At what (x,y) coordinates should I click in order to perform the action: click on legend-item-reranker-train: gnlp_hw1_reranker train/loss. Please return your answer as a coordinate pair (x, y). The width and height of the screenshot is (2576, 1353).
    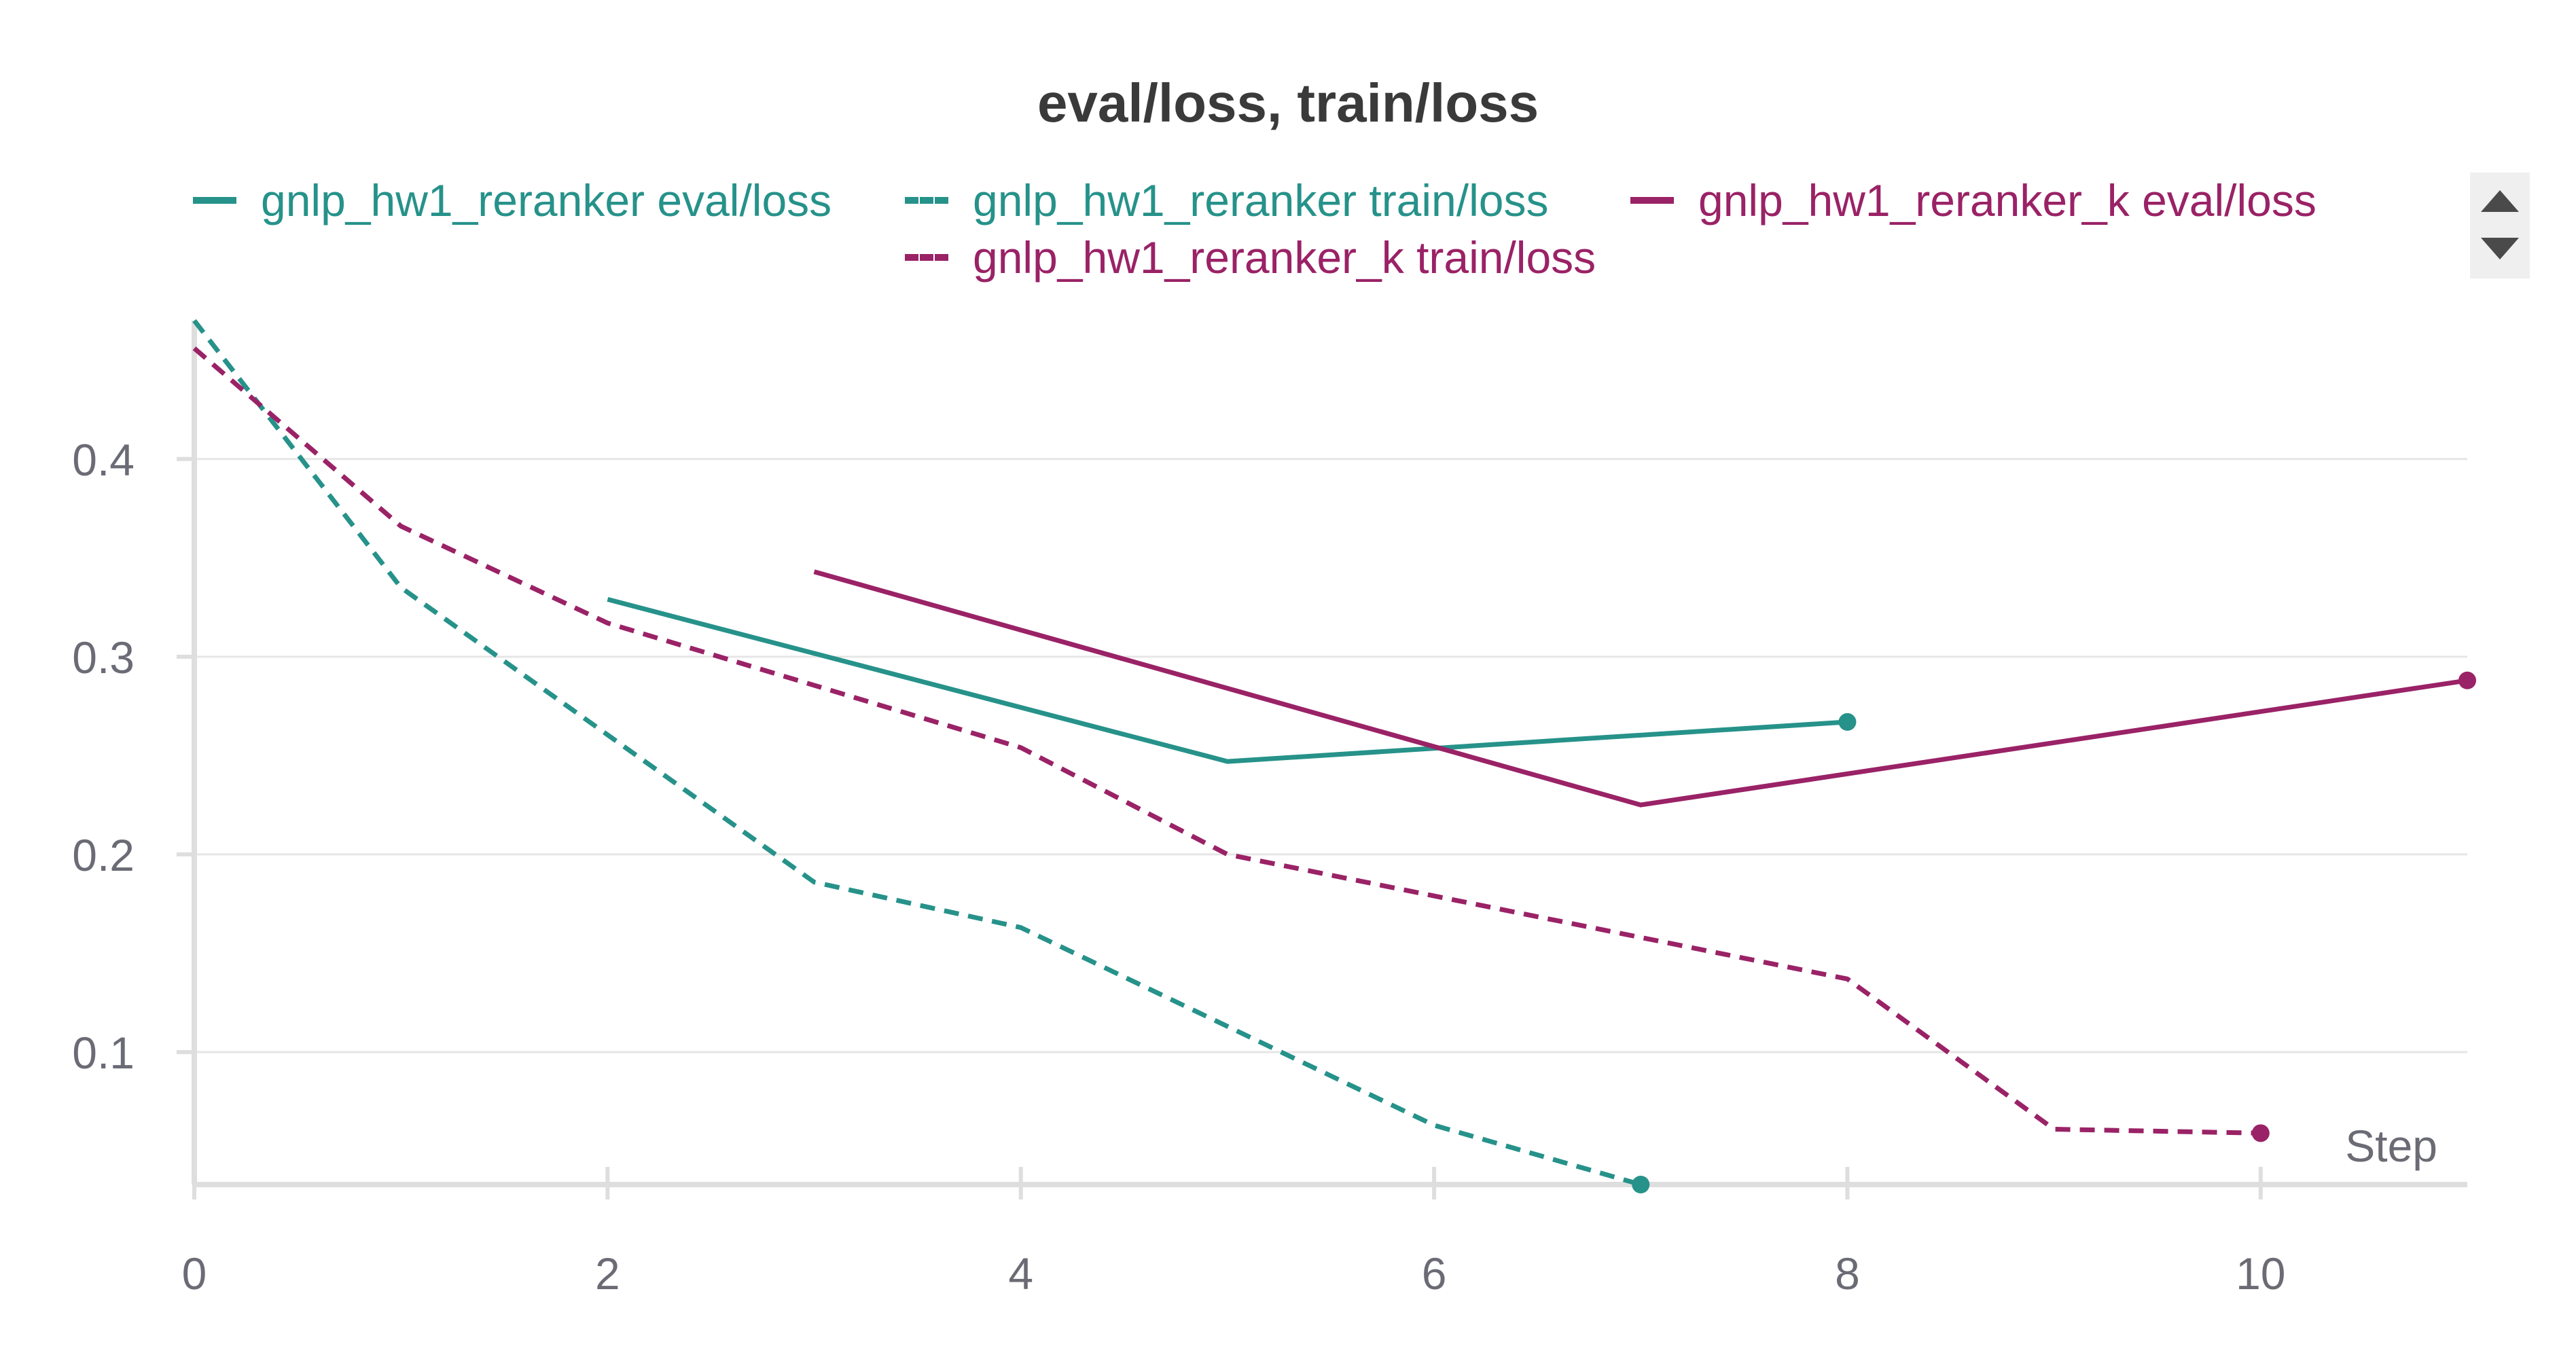
    Looking at the image, I should click on (1226, 200).